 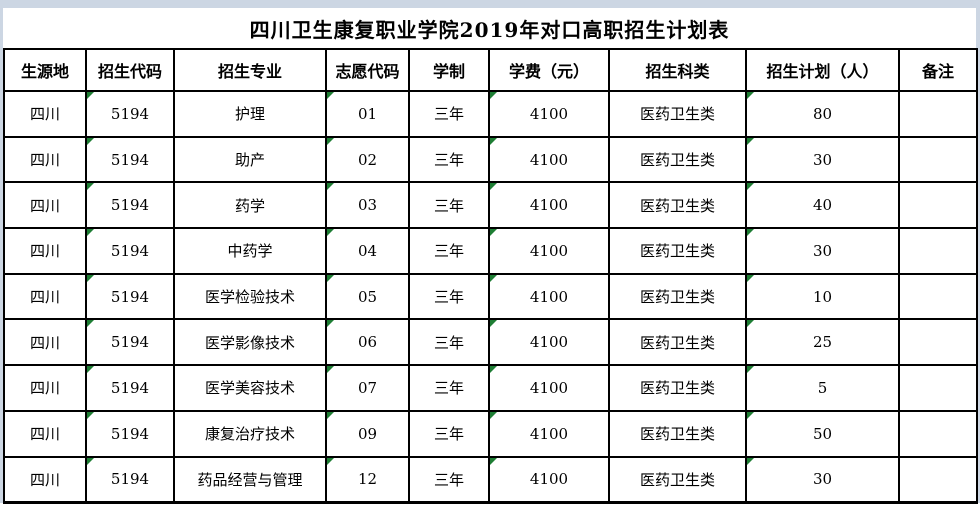 What do you see at coordinates (367, 114) in the screenshot?
I see `cell-choice_code: 01` at bounding box center [367, 114].